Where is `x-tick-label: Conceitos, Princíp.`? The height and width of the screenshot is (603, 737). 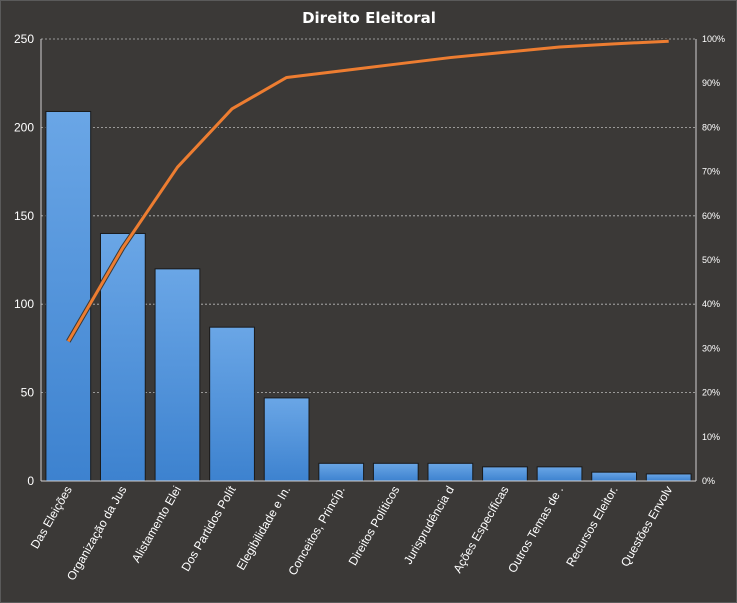 x-tick-label: Conceitos, Princíp. is located at coordinates (316, 531).